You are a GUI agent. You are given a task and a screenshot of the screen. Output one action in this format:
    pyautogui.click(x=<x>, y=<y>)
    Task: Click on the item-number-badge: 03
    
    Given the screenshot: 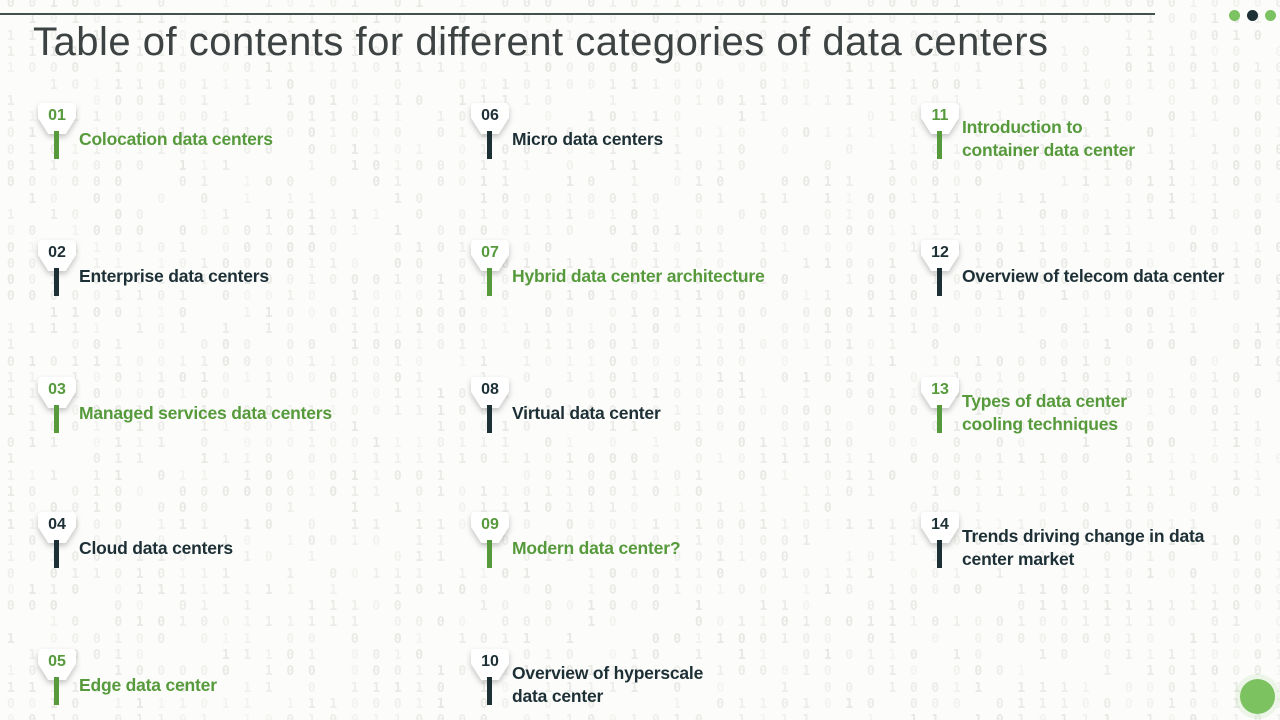 What is the action you would take?
    pyautogui.click(x=57, y=392)
    